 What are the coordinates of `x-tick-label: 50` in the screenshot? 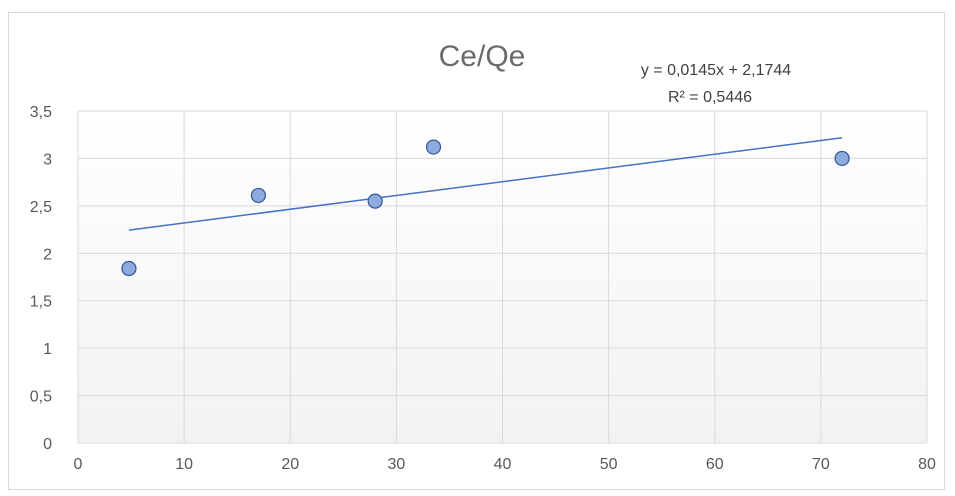 It's located at (609, 464).